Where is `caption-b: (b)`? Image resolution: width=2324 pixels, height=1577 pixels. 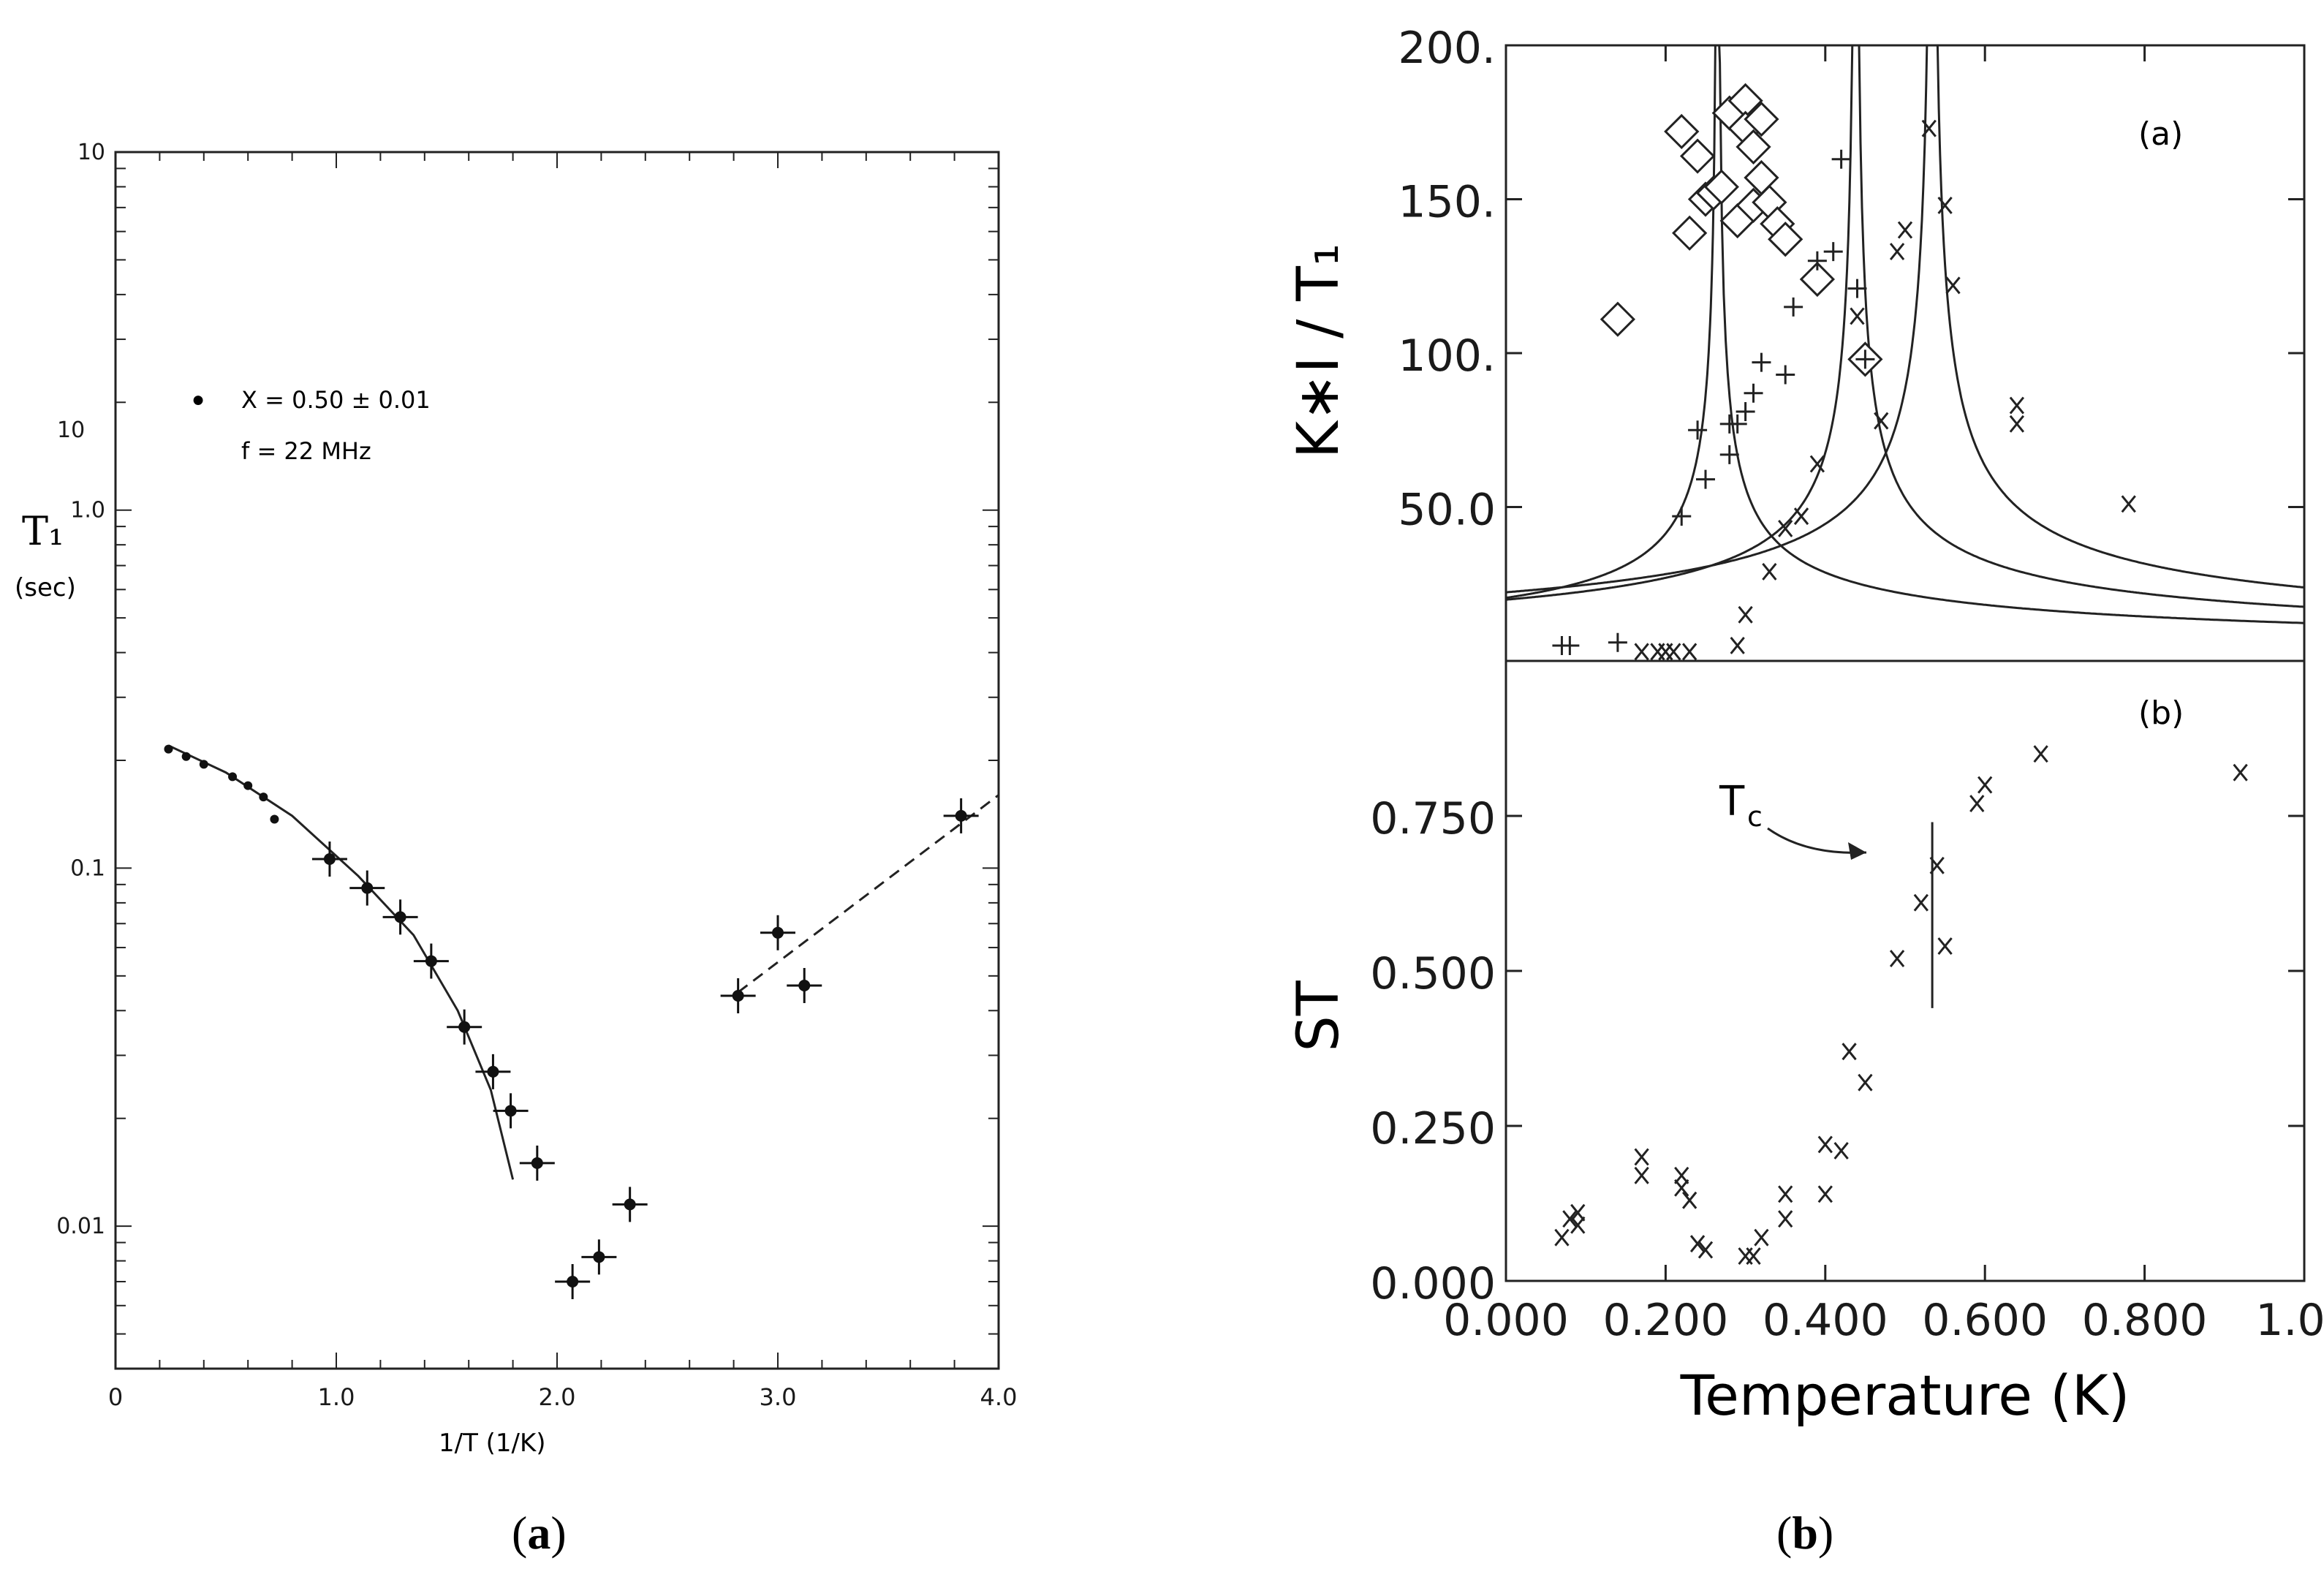
caption-b: (b) is located at coordinates (1804, 1533).